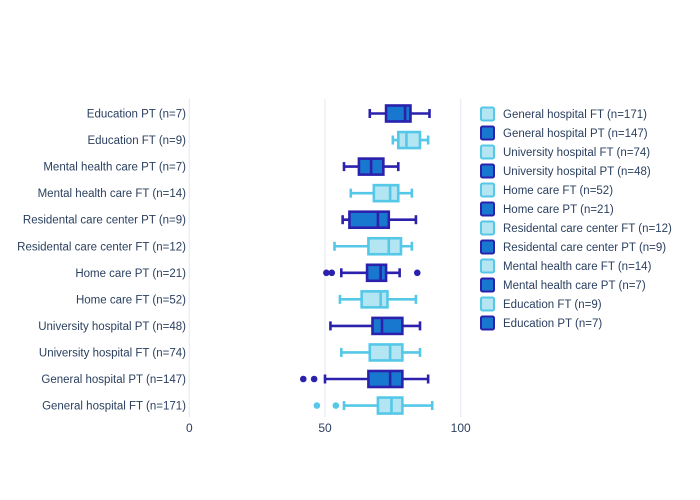  Describe the element at coordinates (576, 153) in the screenshot. I see `legend-label: University hospital FT (n=74)` at that location.